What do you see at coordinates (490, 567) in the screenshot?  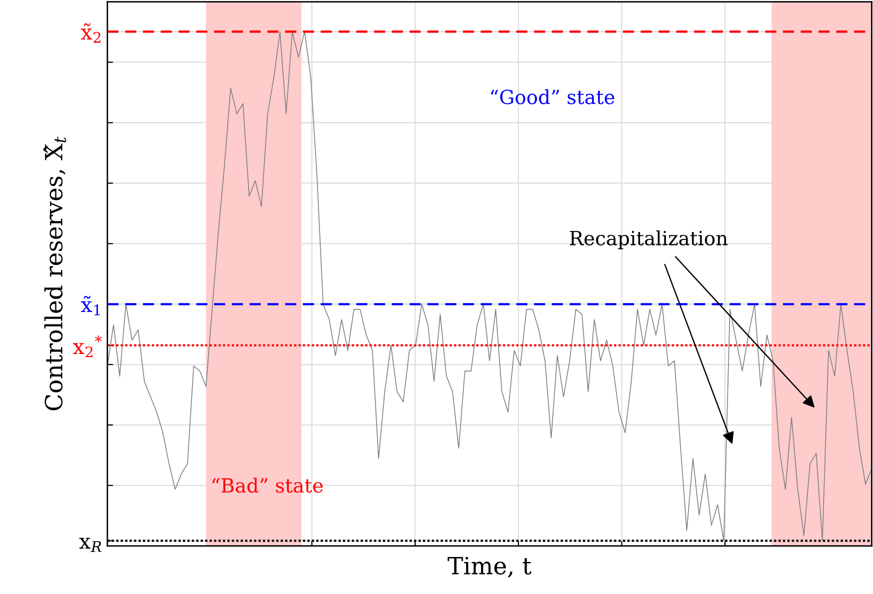 I see `x-axis-title: Time, t` at bounding box center [490, 567].